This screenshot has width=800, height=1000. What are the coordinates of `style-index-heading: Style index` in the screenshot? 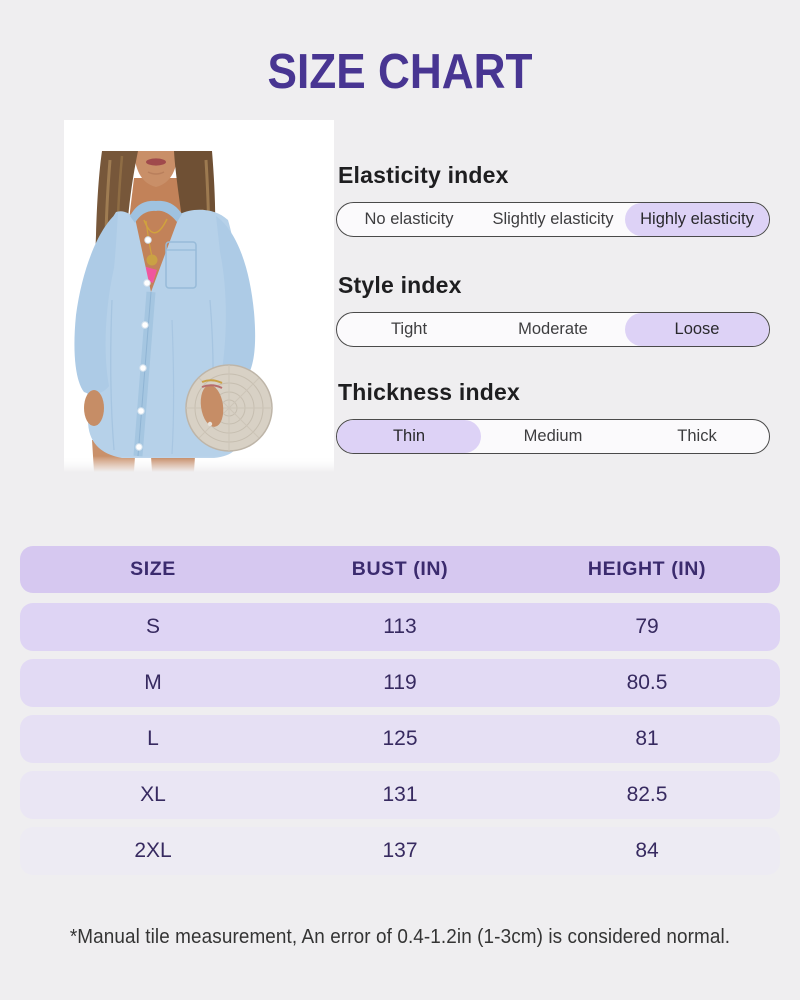 It's located at (400, 285).